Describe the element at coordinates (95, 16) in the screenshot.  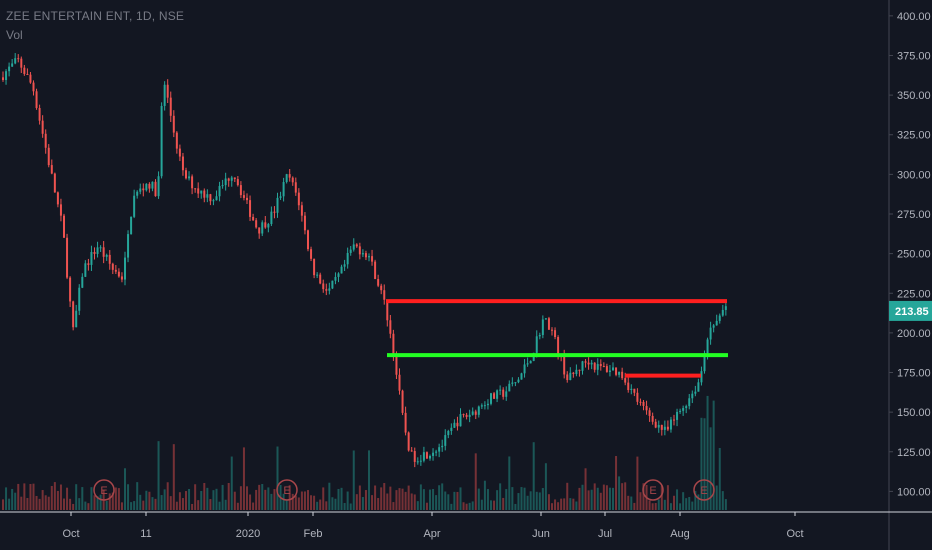
I see `symbol-title: ZEE ENTERTAIN ENT, 1D, NSE` at that location.